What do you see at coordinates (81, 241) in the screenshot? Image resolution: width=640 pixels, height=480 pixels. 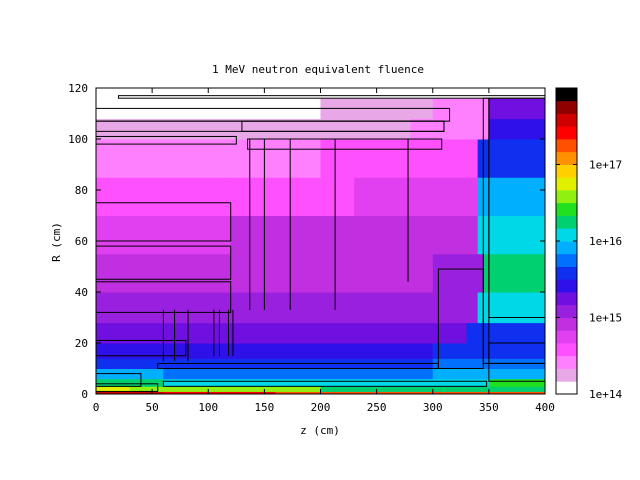 I see `y-tick-label: 60` at bounding box center [81, 241].